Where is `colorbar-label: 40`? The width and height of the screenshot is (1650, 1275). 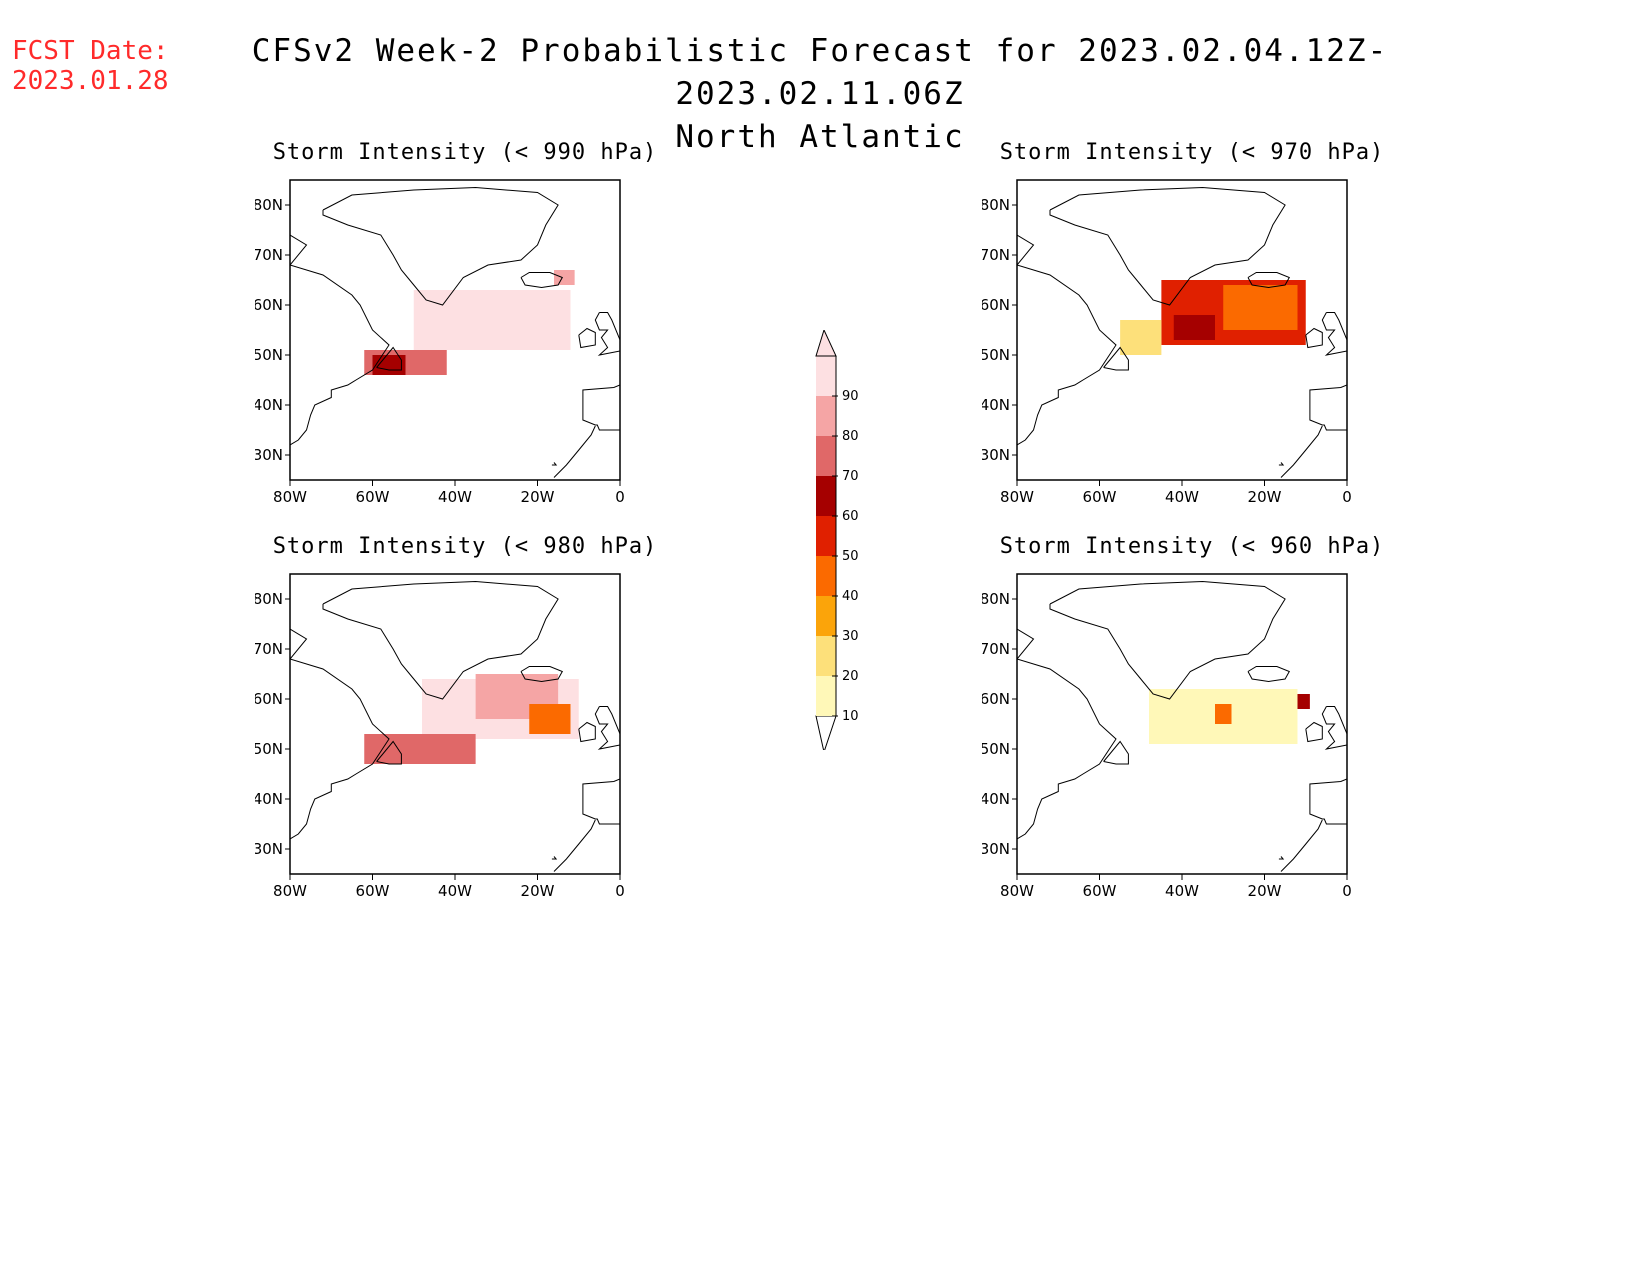
colorbar-label: 40 is located at coordinates (850, 596).